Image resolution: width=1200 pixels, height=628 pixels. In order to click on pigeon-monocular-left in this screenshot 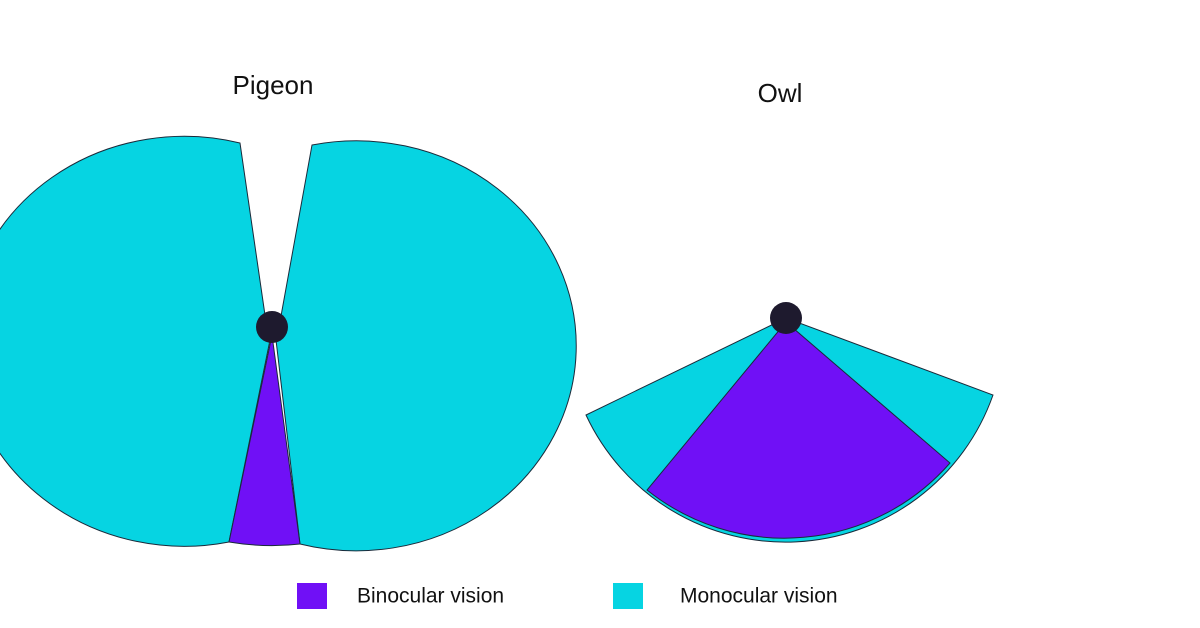, I will do `click(135, 341)`.